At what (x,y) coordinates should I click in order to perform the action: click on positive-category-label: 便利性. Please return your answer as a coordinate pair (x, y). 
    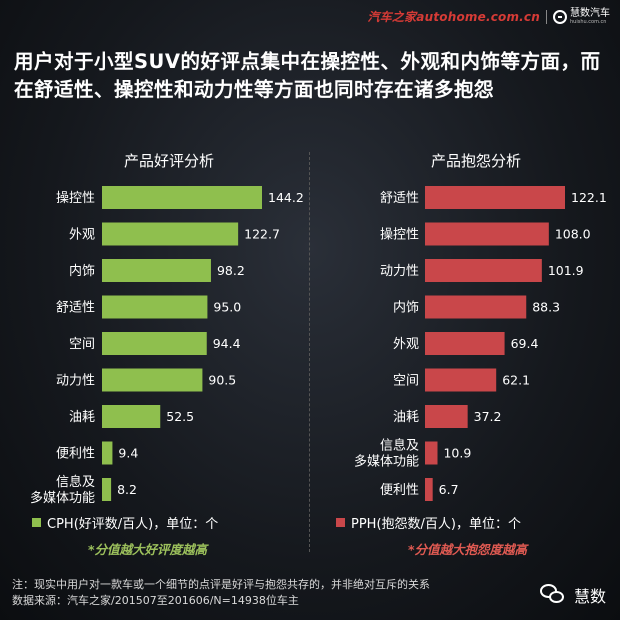
    Looking at the image, I should click on (75, 454).